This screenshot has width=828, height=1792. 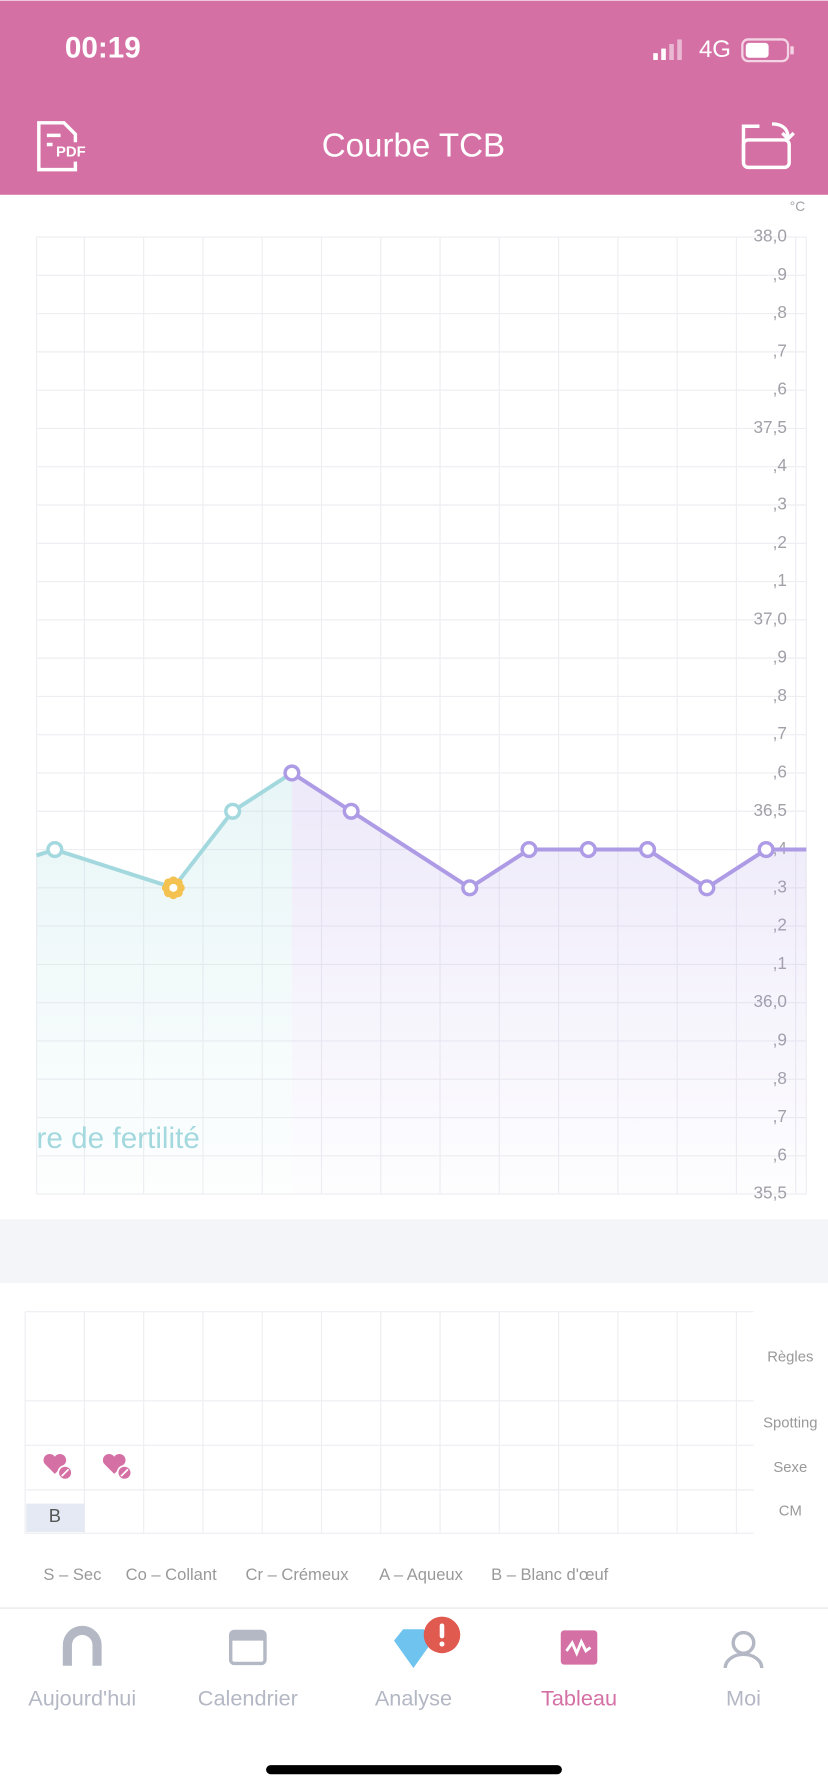 What do you see at coordinates (790, 1357) in the screenshot?
I see `record-row-label: Règles` at bounding box center [790, 1357].